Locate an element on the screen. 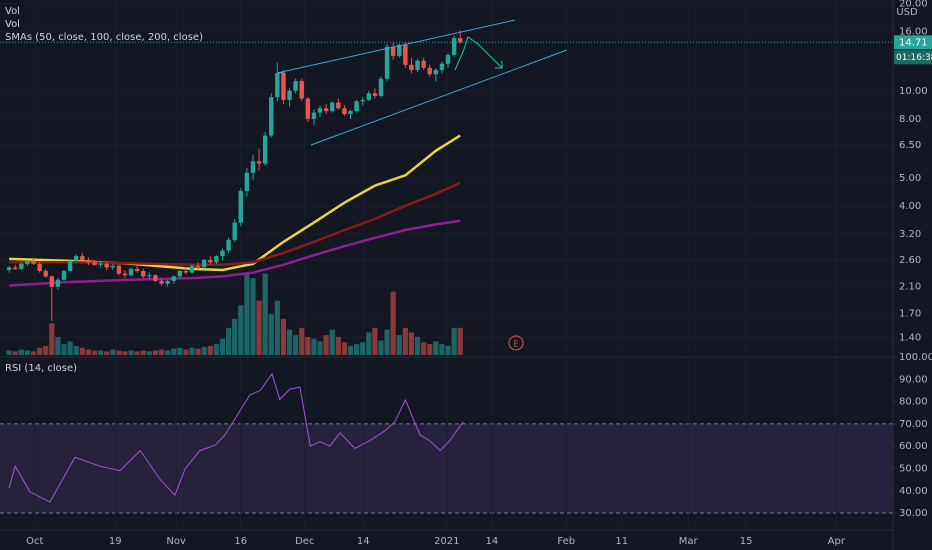 The height and width of the screenshot is (550, 932). channel-upper is located at coordinates (396, 46).